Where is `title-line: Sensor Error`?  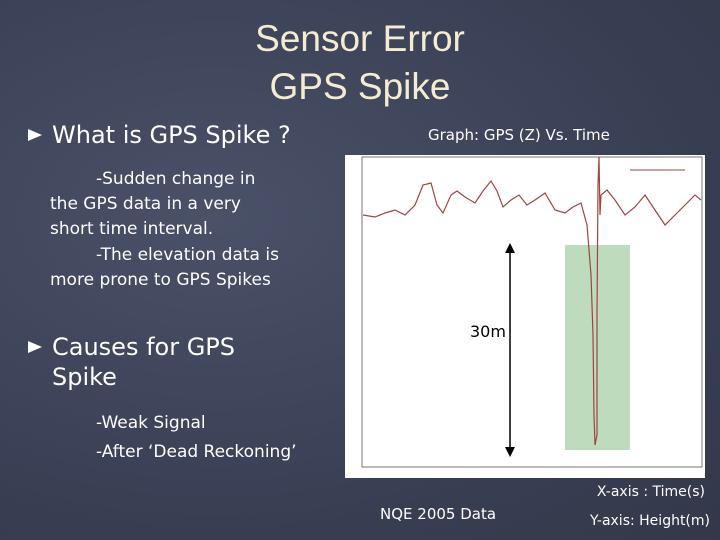
title-line: Sensor Error is located at coordinates (360, 38).